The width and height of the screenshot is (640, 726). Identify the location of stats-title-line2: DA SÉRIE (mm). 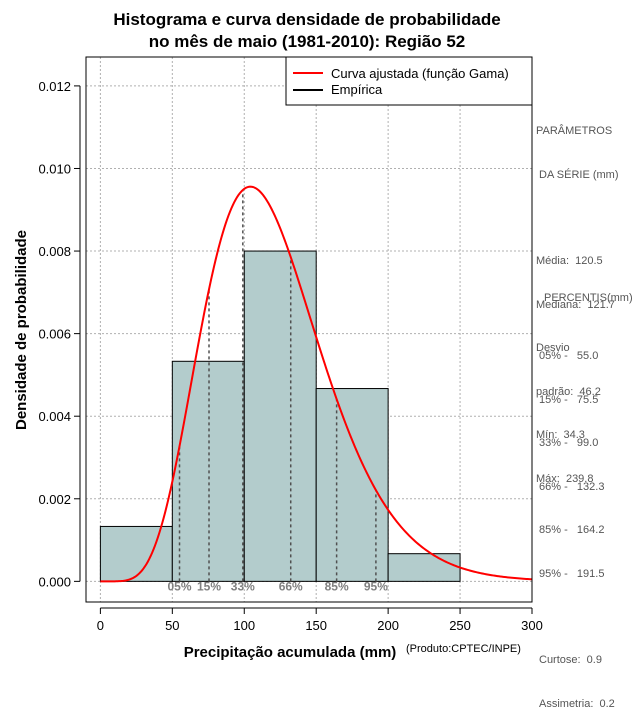
(577, 174).